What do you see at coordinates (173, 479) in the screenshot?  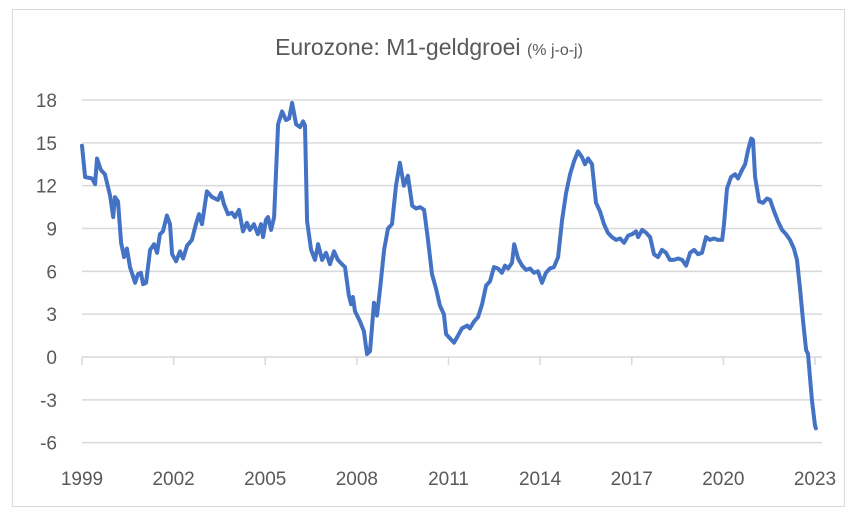 I see `x-tick-label: 2002` at bounding box center [173, 479].